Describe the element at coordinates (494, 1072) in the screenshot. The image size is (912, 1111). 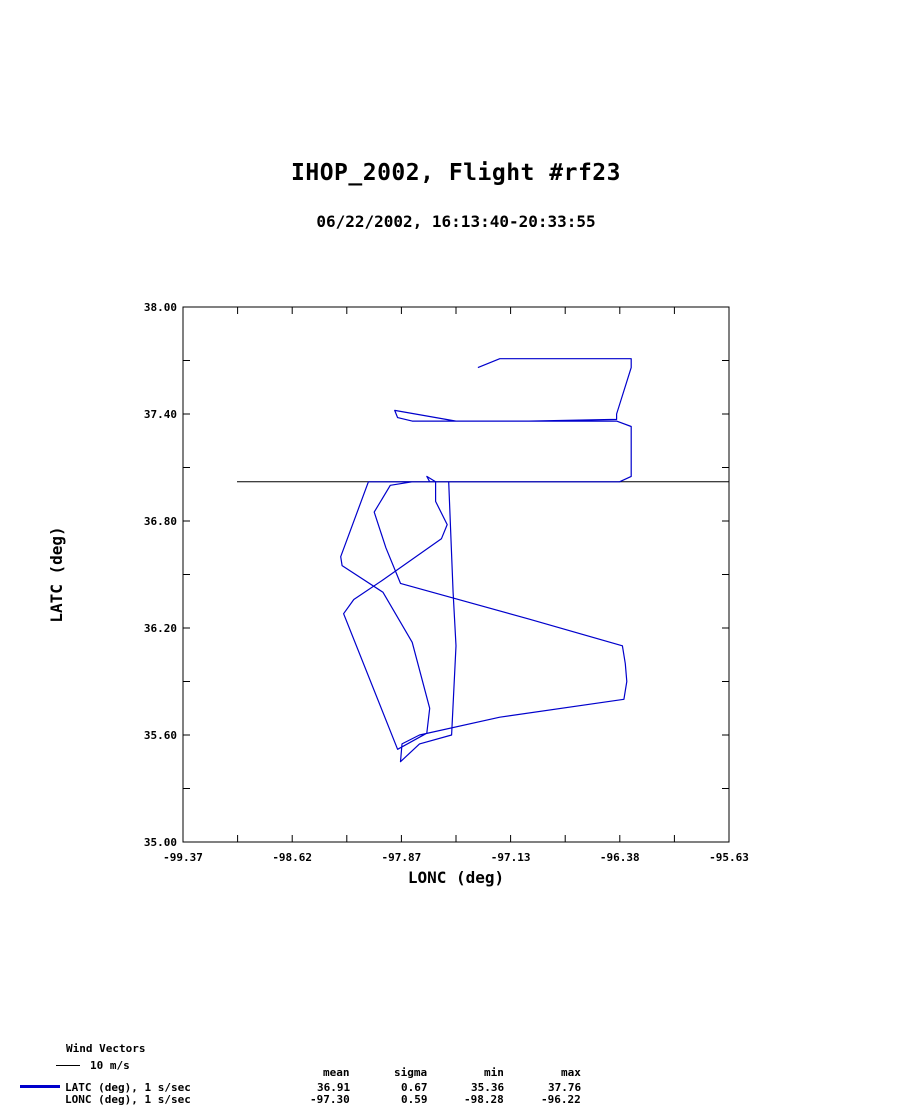
I see `stats-header-min: min` at that location.